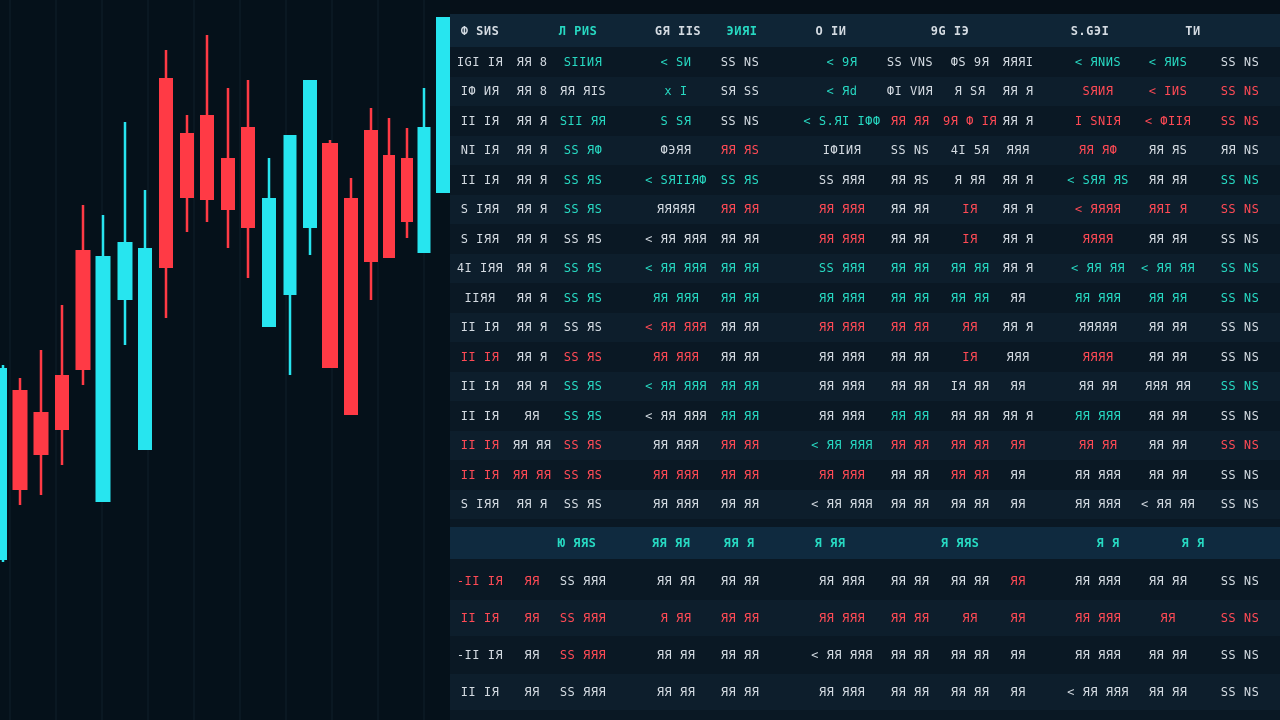 The image size is (1280, 720). I want to click on table-cell: ЯЯ NS, so click(1240, 150).